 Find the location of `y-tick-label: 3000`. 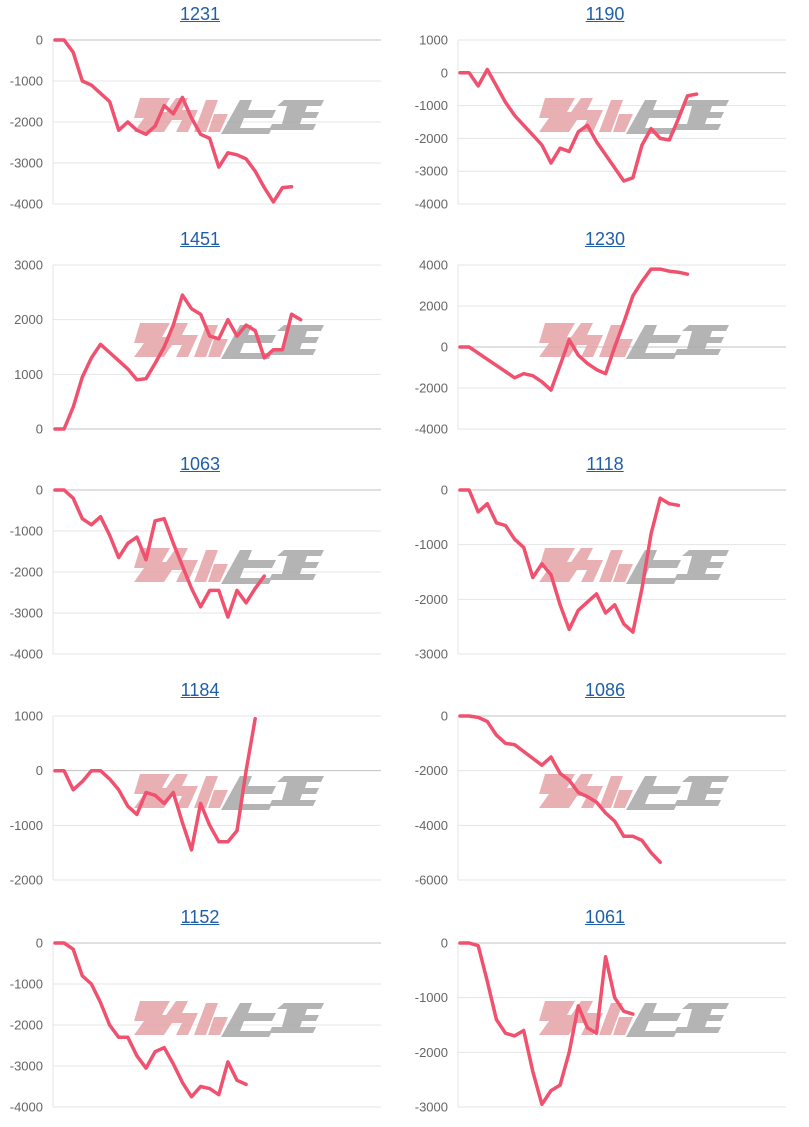

y-tick-label: 3000 is located at coordinates (28, 265).